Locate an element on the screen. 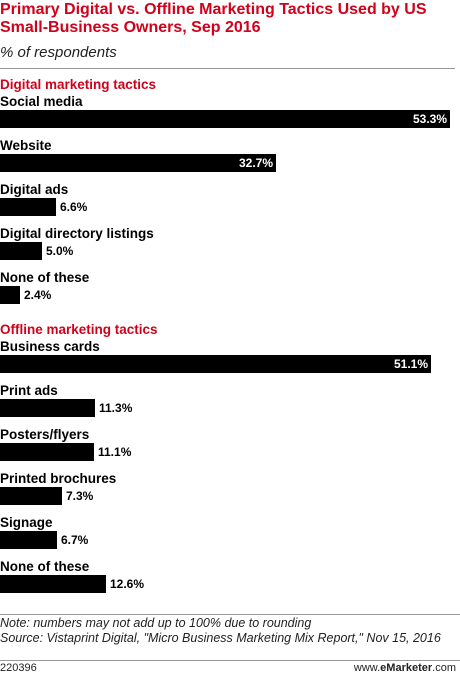 This screenshot has height=679, width=460. brand-prefix: www. is located at coordinates (367, 668).